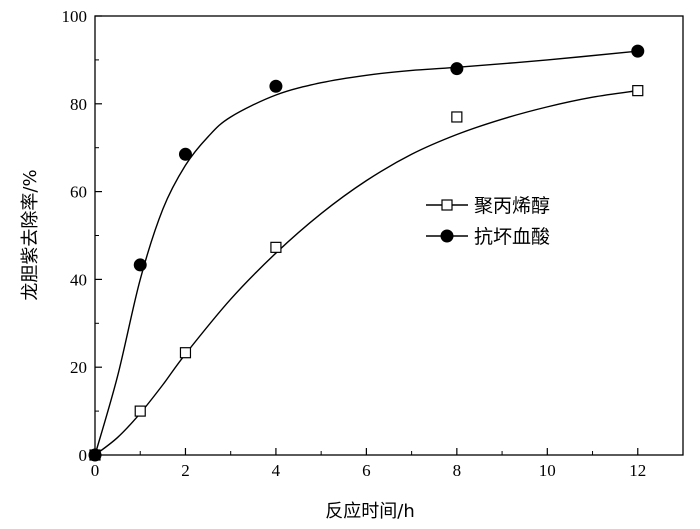 This screenshot has width=700, height=529. What do you see at coordinates (366, 470) in the screenshot?
I see `x-tick-label: 6` at bounding box center [366, 470].